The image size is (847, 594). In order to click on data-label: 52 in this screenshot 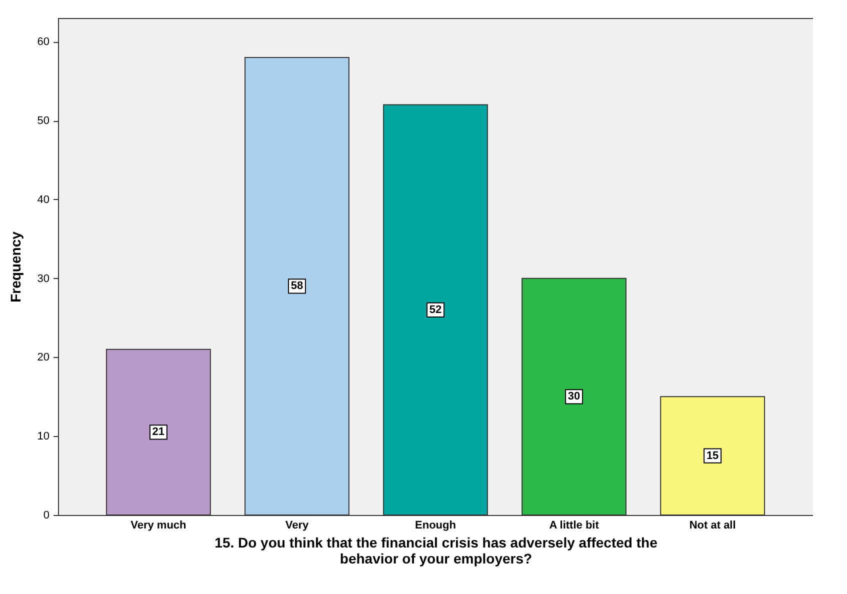, I will do `click(435, 310)`.